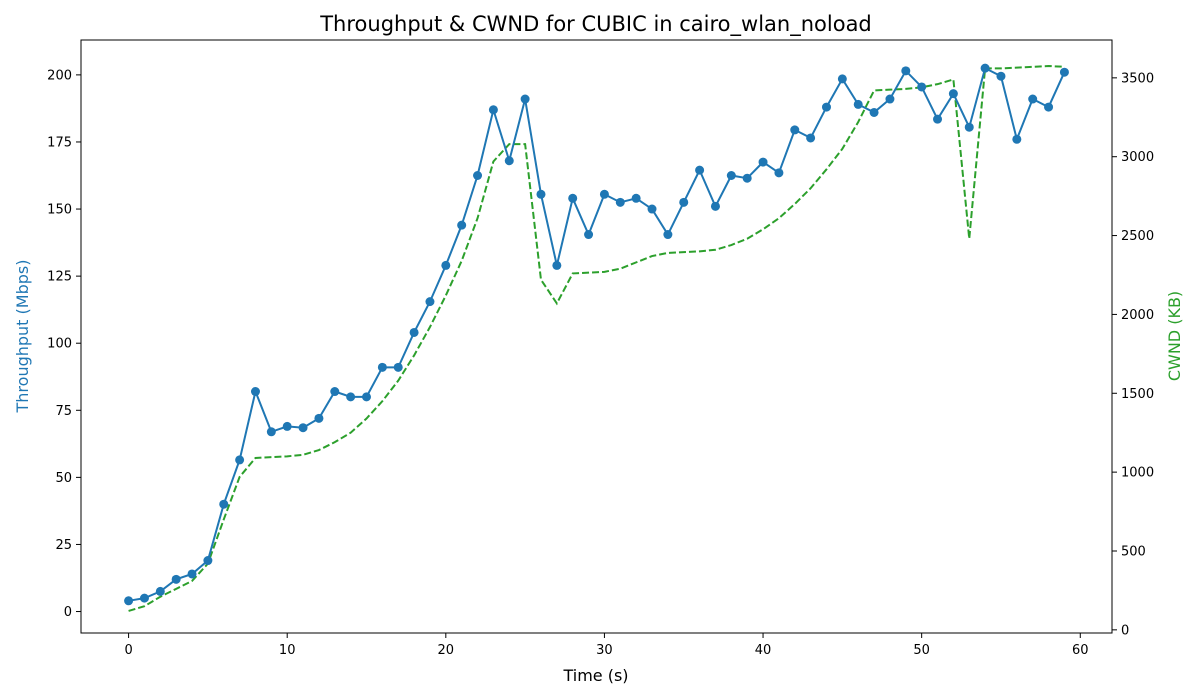 The height and width of the screenshot is (700, 1200). Describe the element at coordinates (1125, 630) in the screenshot. I see `y-right-tick-label: 0` at that location.